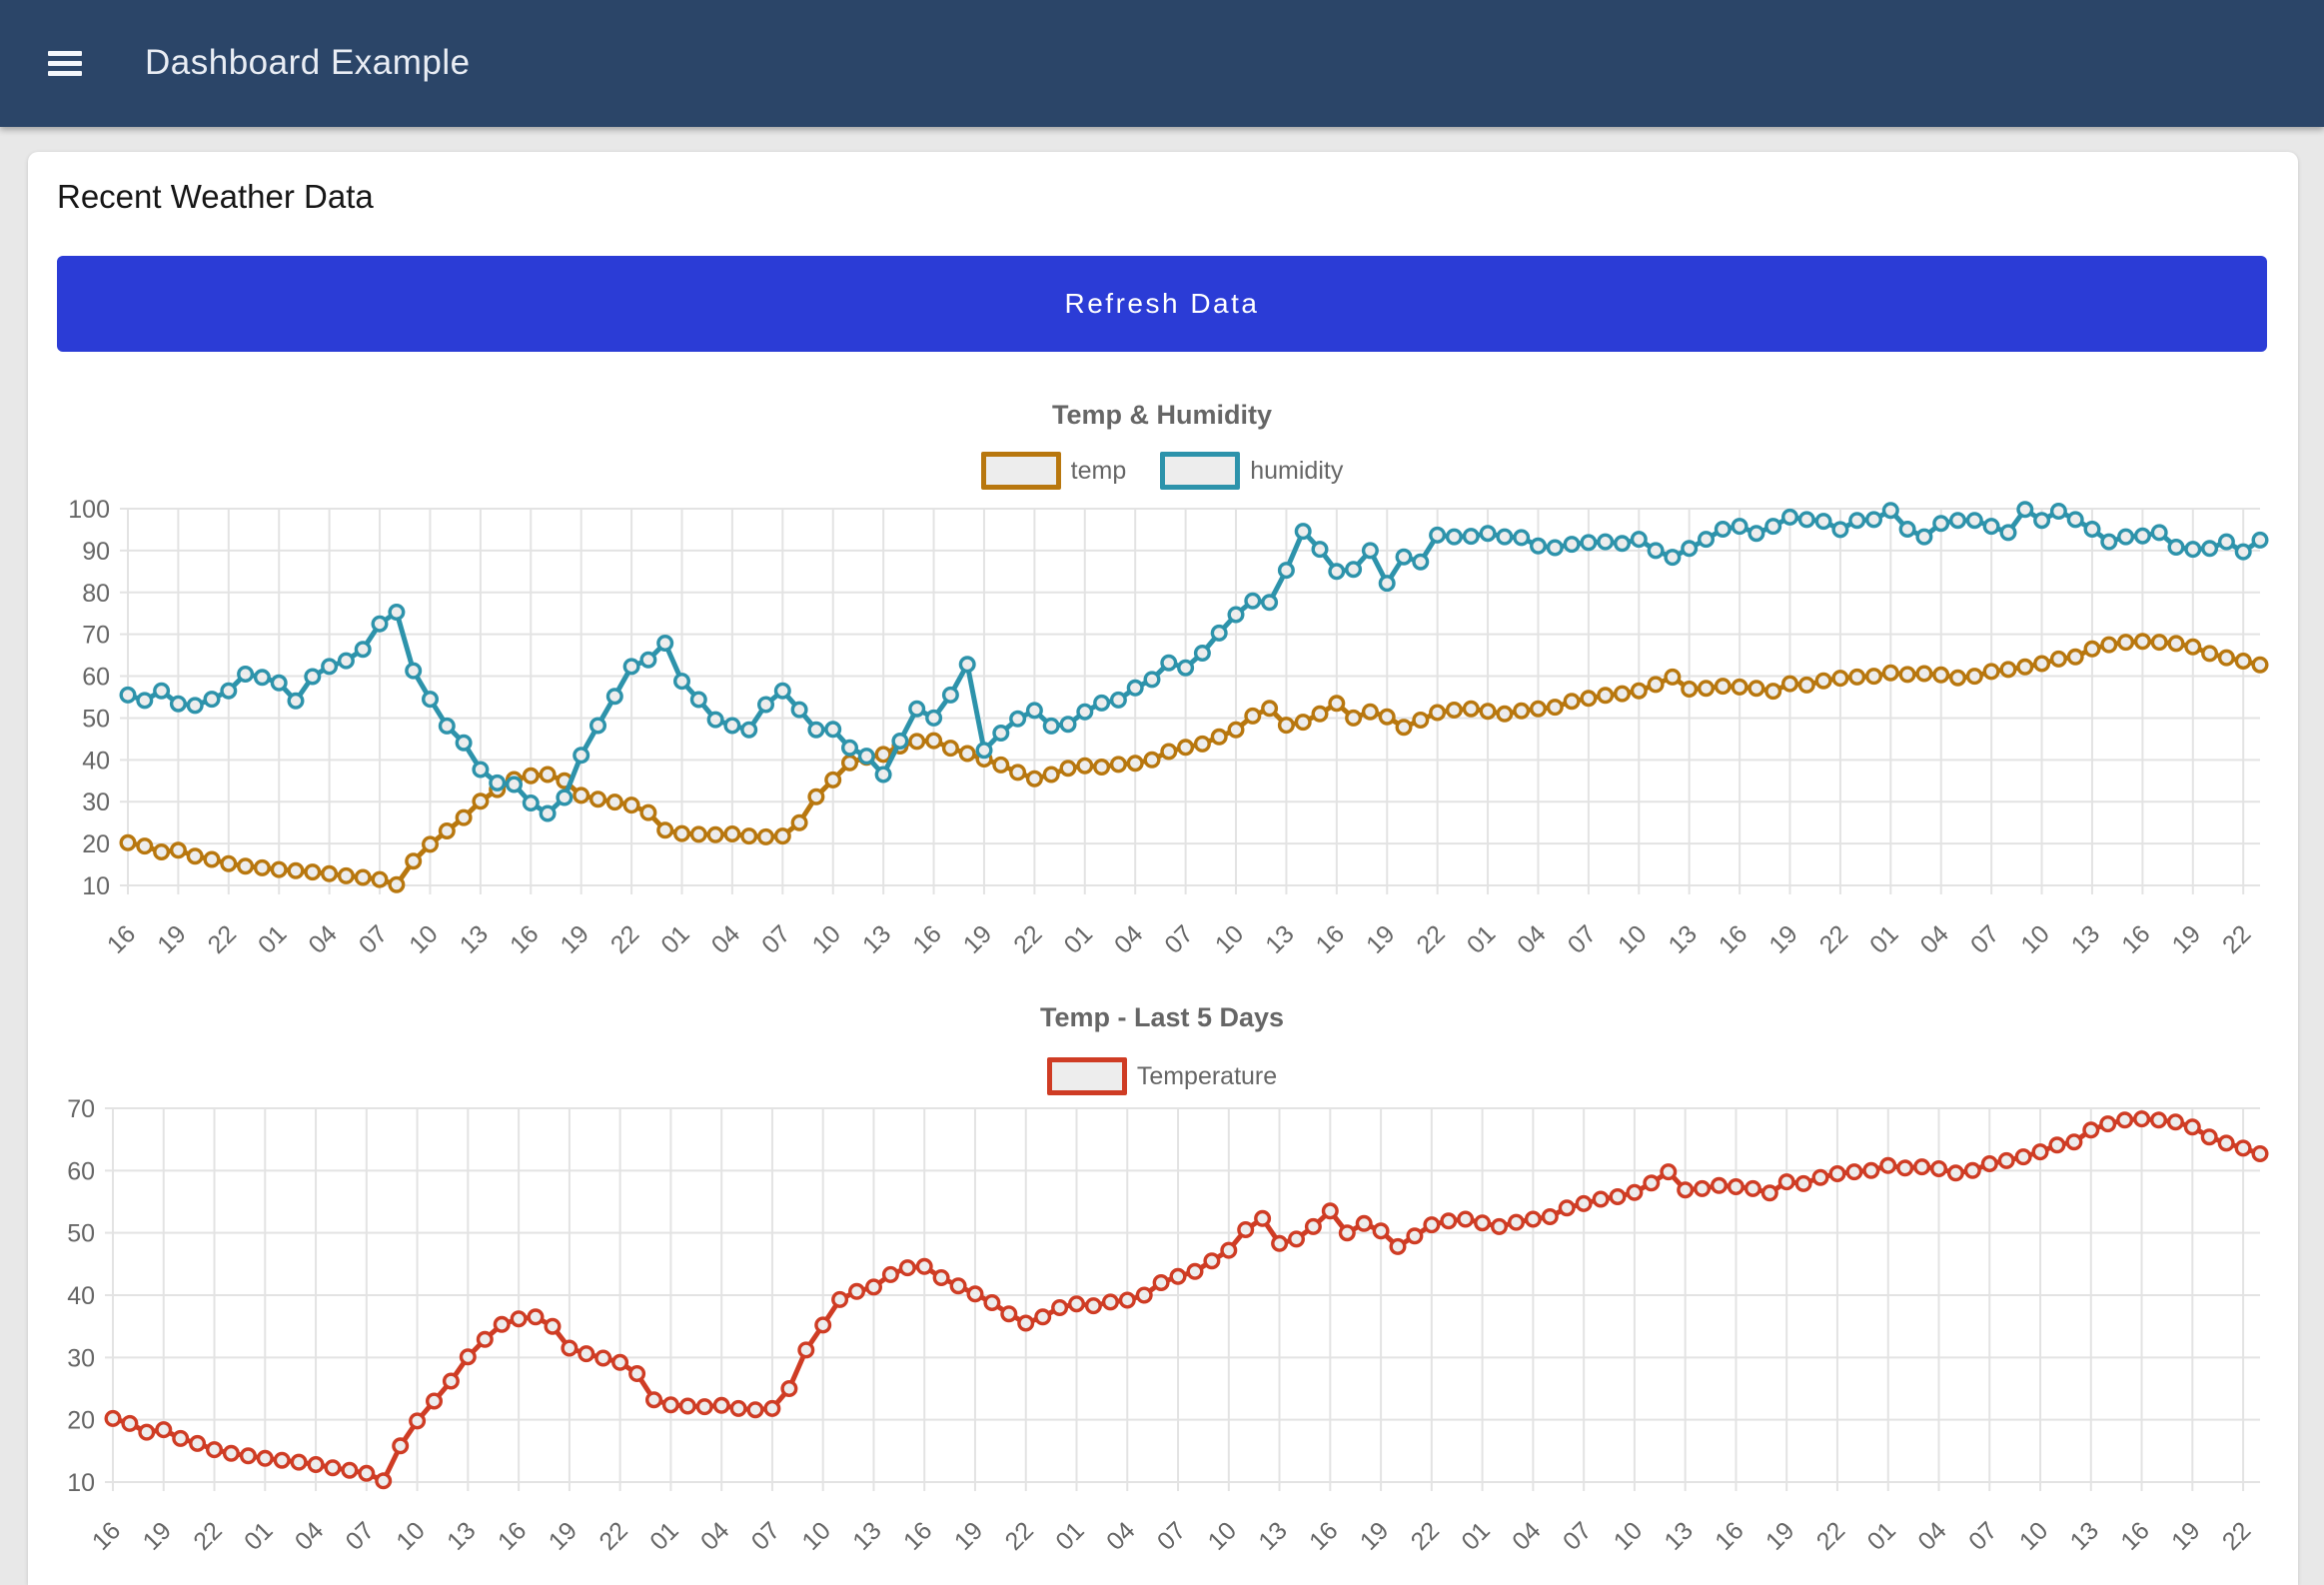  I want to click on legend-item-temp: temp, so click(1053, 471).